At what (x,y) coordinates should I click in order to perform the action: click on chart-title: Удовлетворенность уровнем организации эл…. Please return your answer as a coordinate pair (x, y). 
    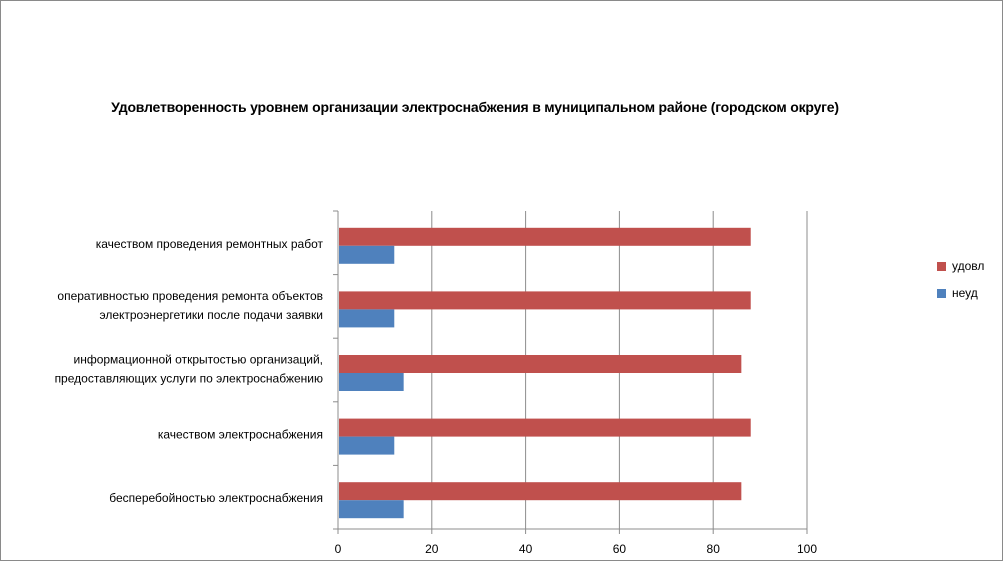
    Looking at the image, I should click on (475, 107).